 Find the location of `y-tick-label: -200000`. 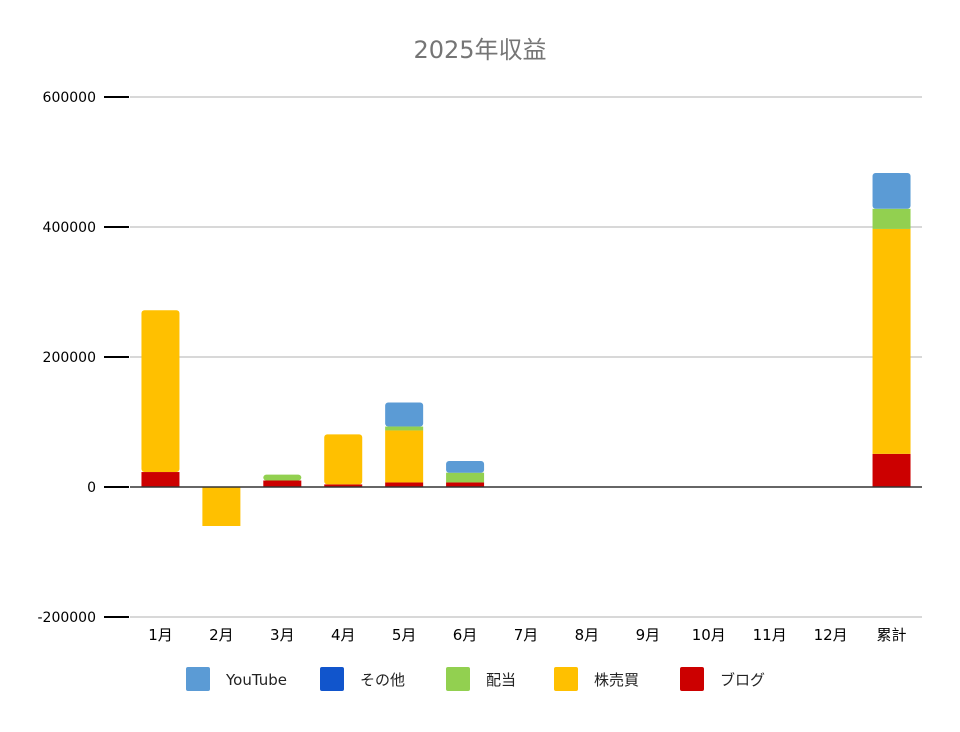

y-tick-label: -200000 is located at coordinates (67, 618).